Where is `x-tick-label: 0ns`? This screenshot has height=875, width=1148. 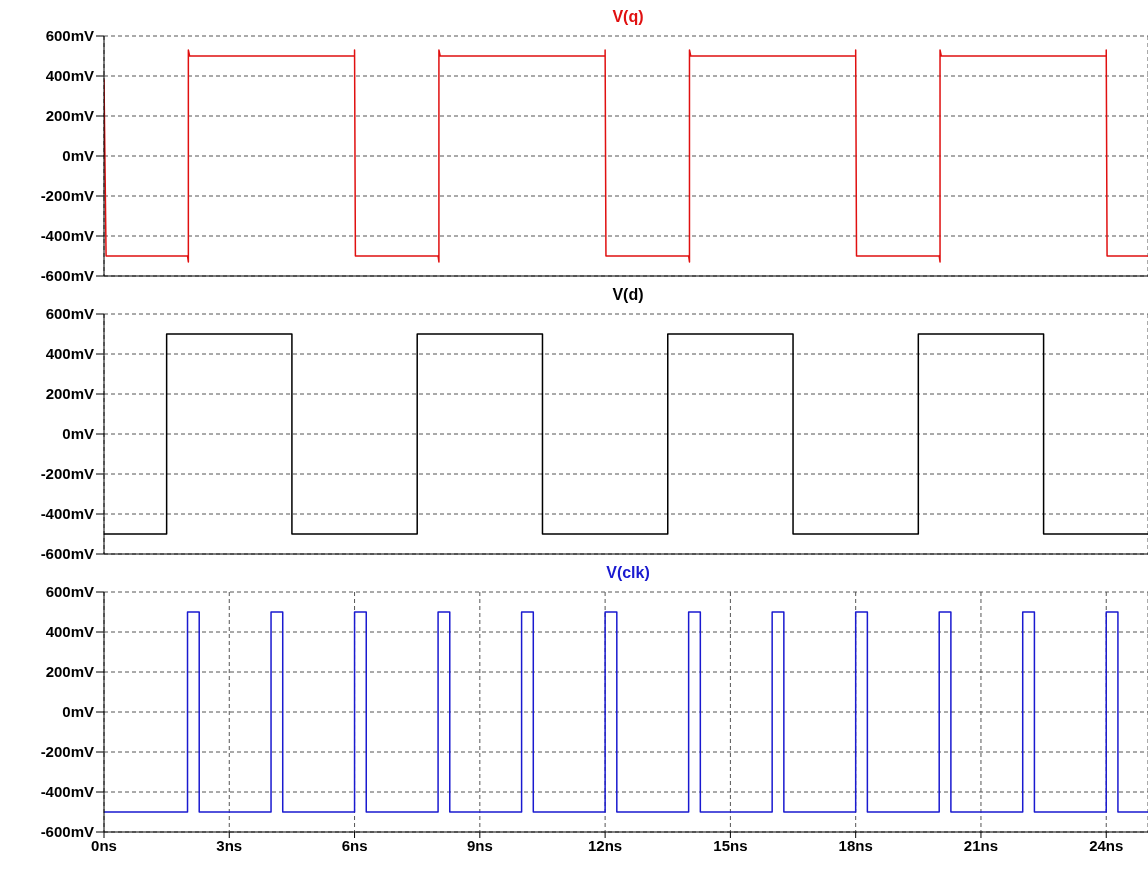 x-tick-label: 0ns is located at coordinates (104, 845).